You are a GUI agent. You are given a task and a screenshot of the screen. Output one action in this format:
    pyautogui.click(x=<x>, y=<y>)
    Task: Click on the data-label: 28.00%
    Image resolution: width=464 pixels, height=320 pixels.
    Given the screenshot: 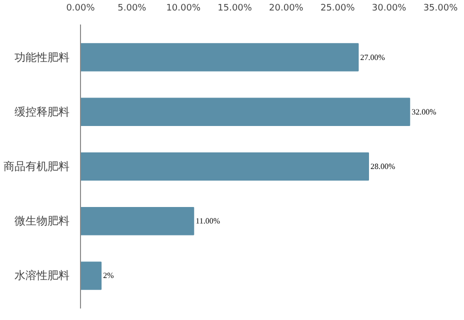 What is the action you would take?
    pyautogui.click(x=383, y=166)
    